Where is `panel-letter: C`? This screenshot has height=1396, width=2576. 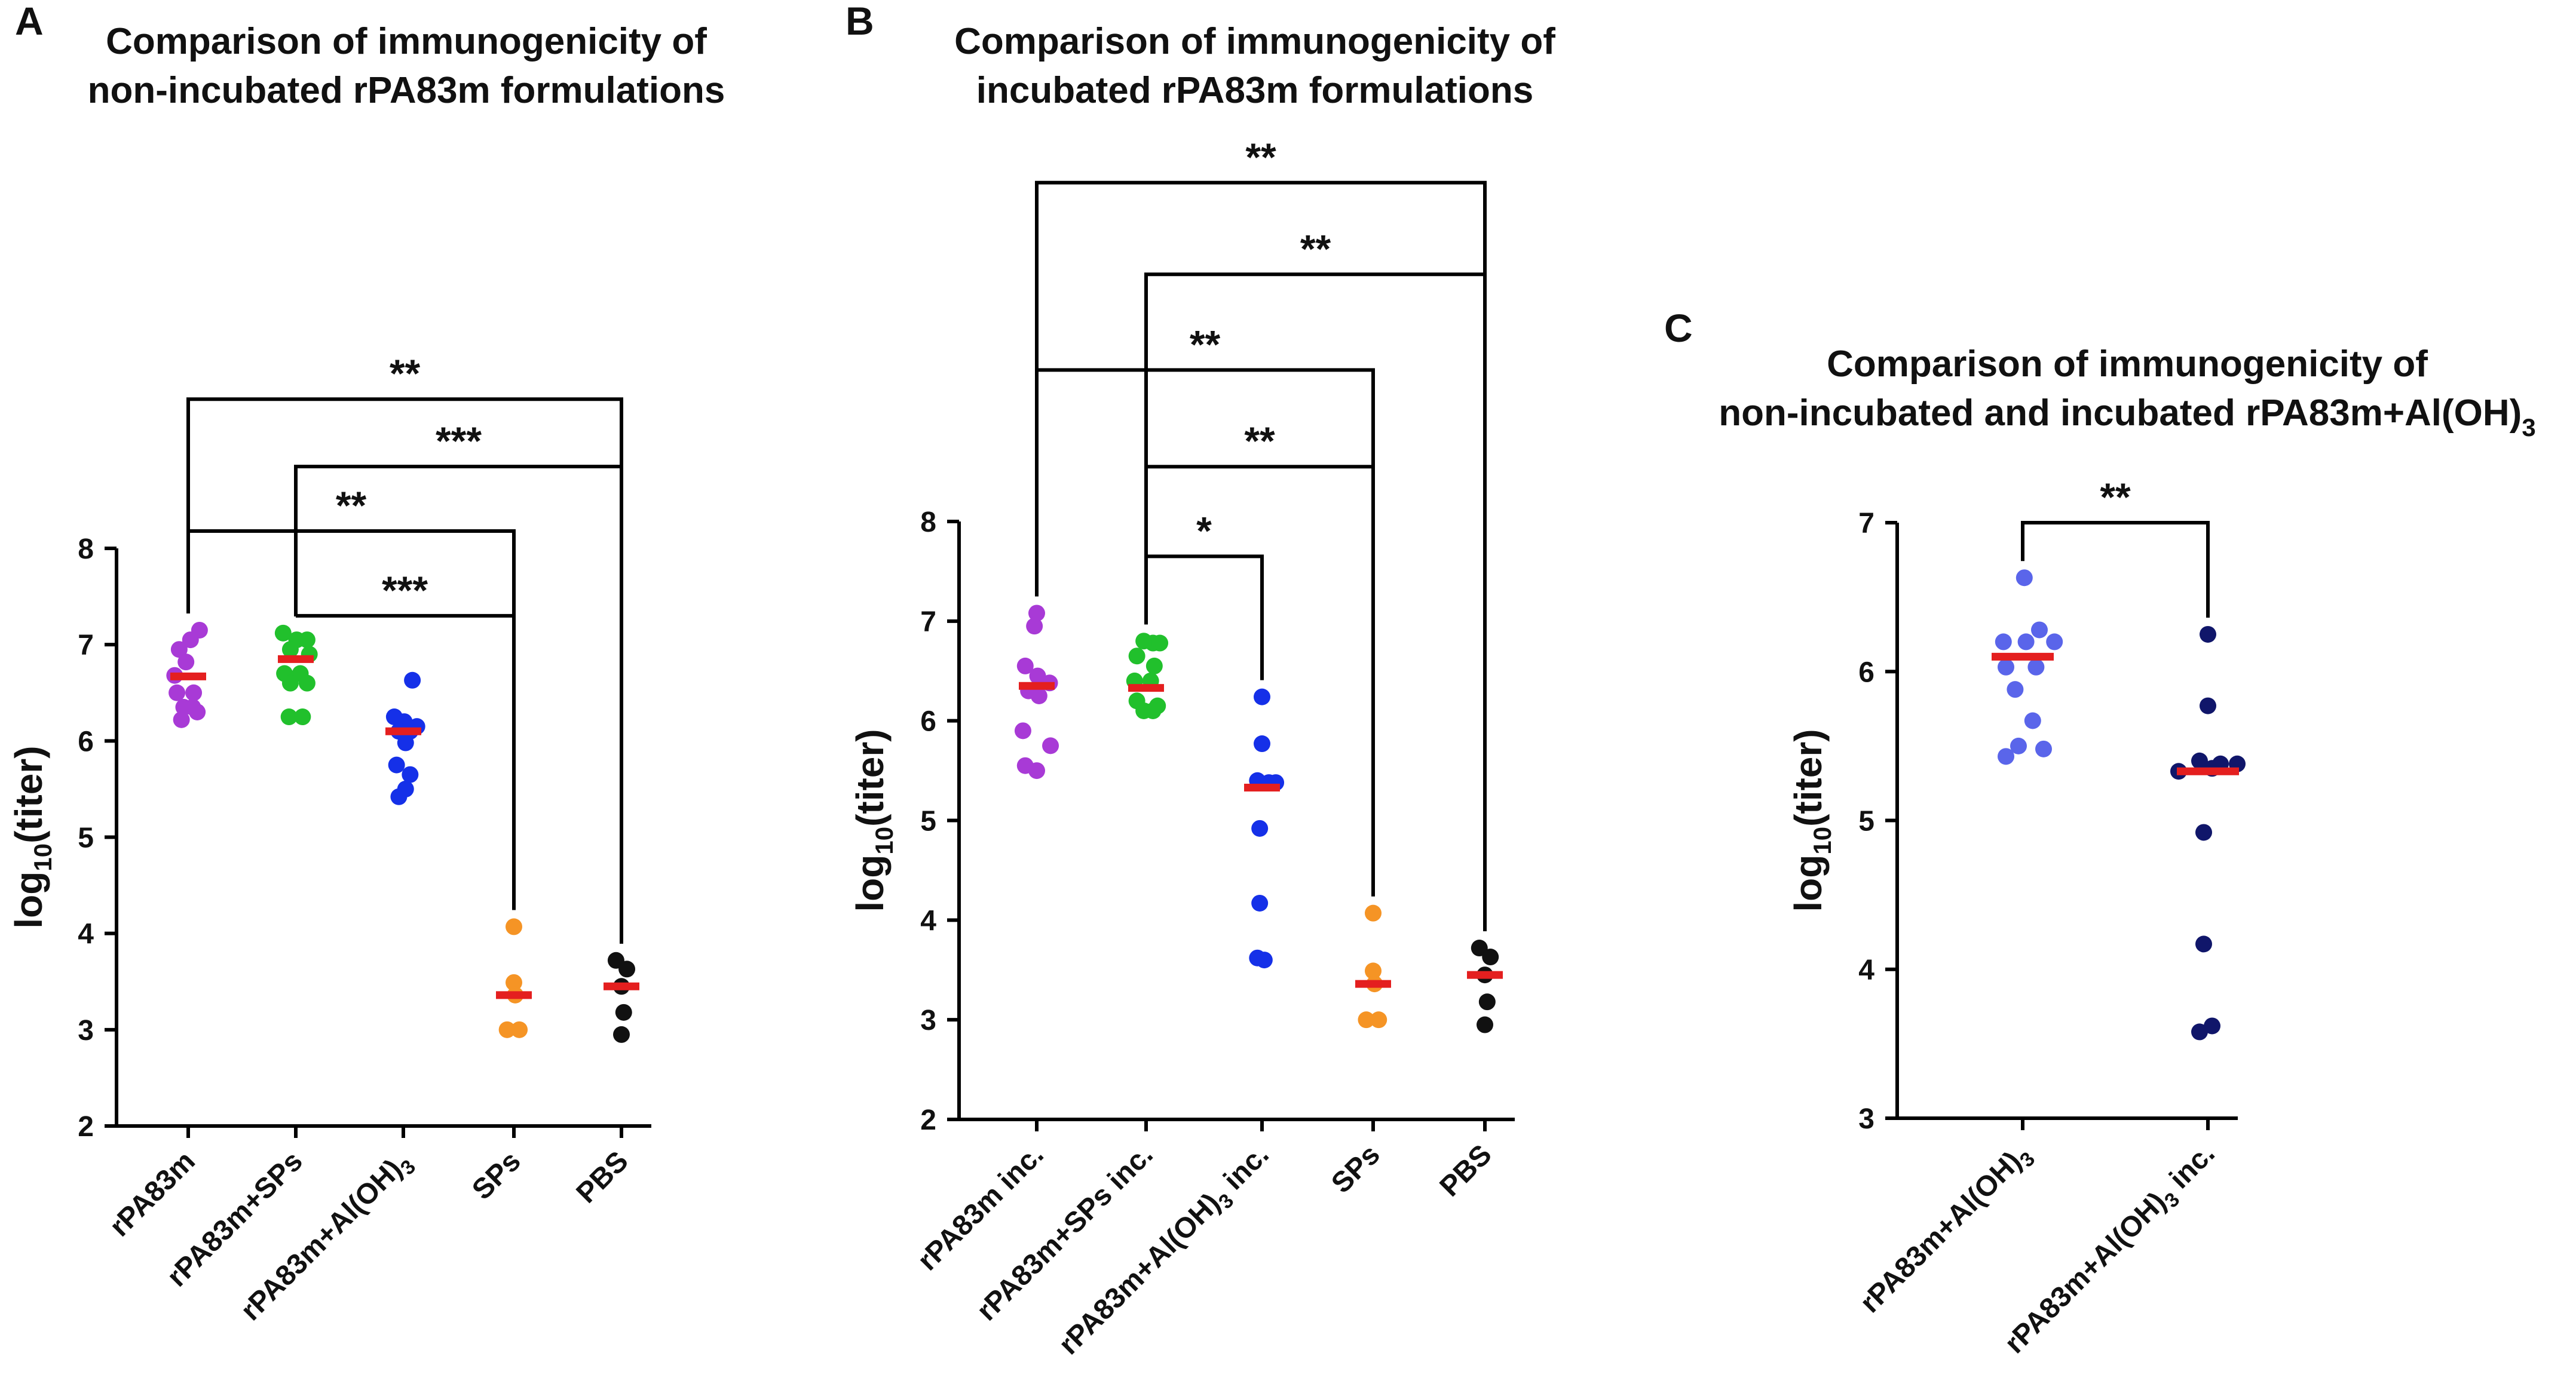 panel-letter: C is located at coordinates (1679, 328).